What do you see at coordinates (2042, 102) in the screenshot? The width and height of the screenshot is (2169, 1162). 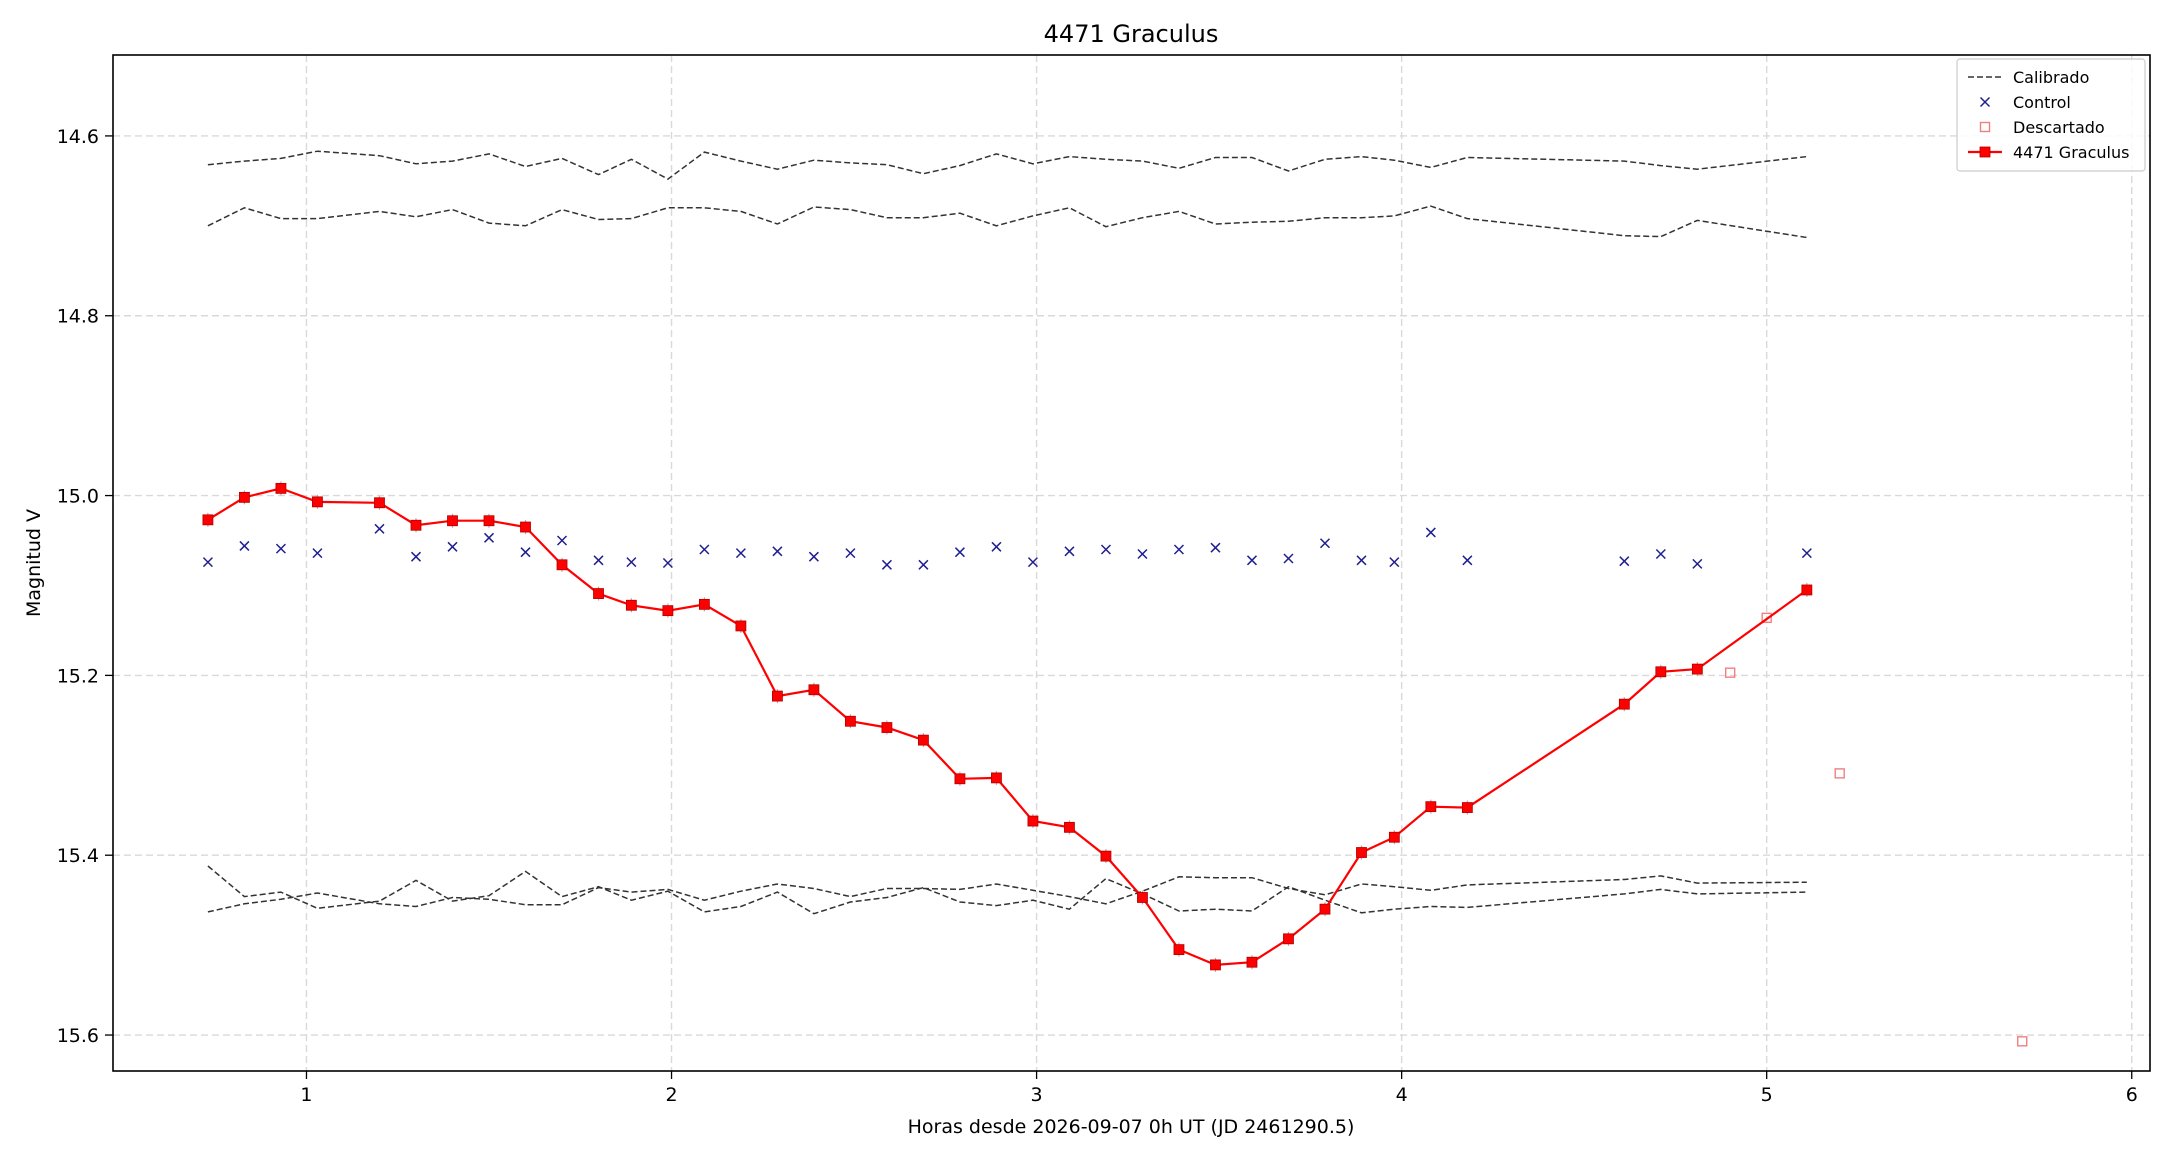 I see `legend-label: Control` at bounding box center [2042, 102].